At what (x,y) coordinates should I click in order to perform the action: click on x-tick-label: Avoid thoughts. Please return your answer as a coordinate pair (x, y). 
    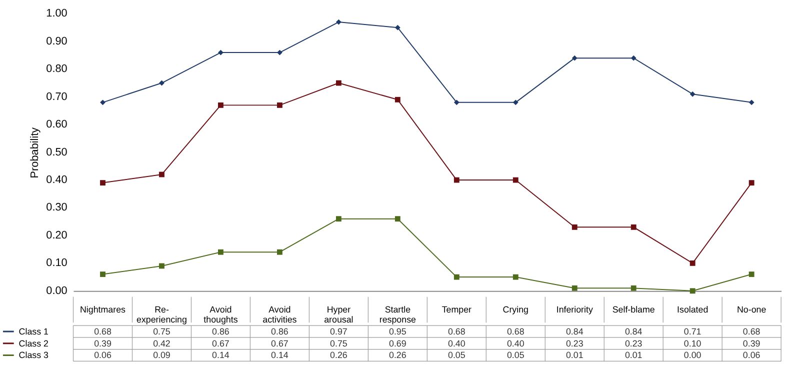
    Looking at the image, I should click on (221, 314).